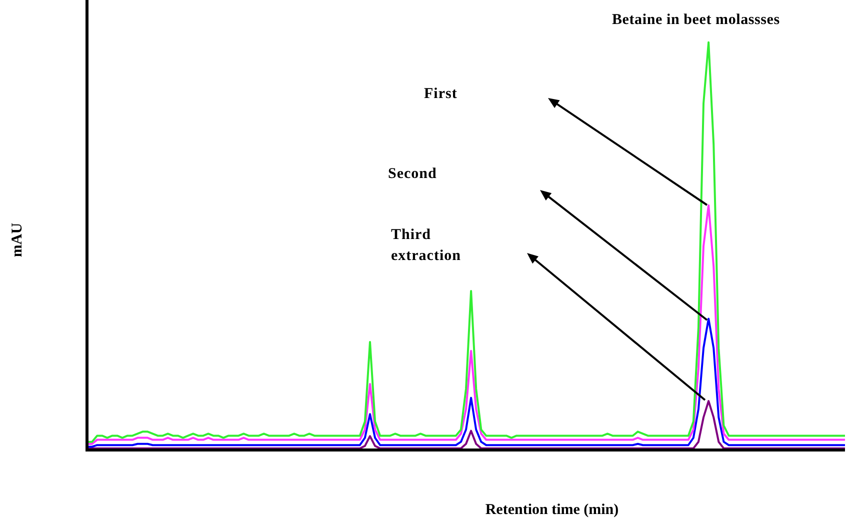  I want to click on y-axis-title: mAU, so click(18, 240).